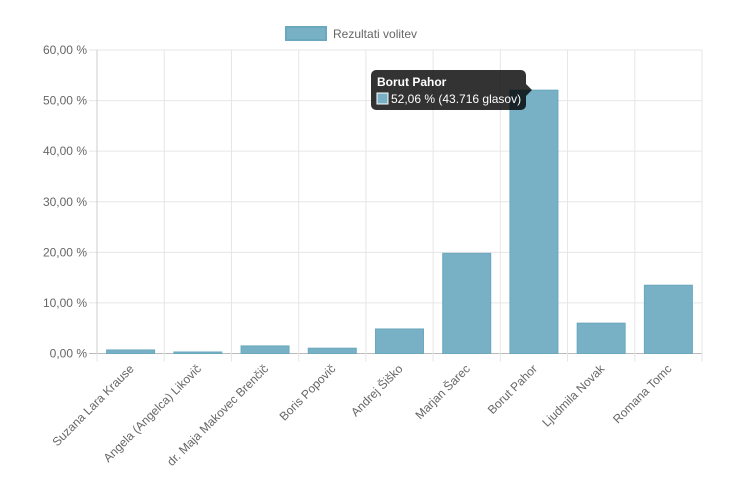 The image size is (737, 484). I want to click on x-tick-label: Andrej Šiško, so click(376, 390).